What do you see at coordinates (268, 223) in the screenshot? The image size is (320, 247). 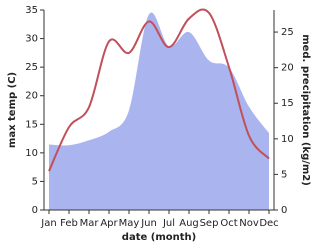 I see `x-tick-label: Dec` at bounding box center [268, 223].